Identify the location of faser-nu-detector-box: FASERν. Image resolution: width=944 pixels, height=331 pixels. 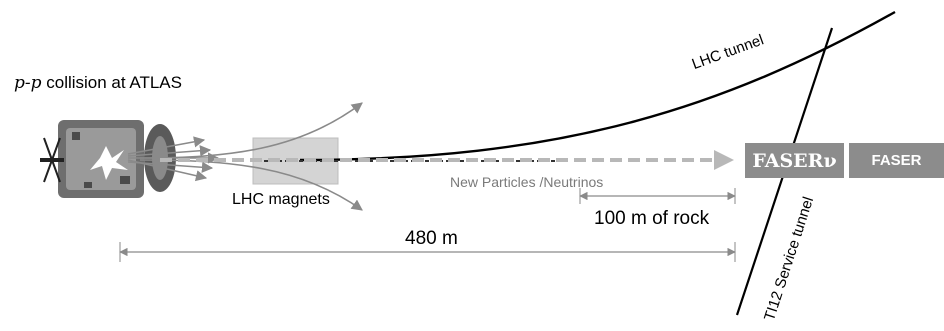
(794, 160).